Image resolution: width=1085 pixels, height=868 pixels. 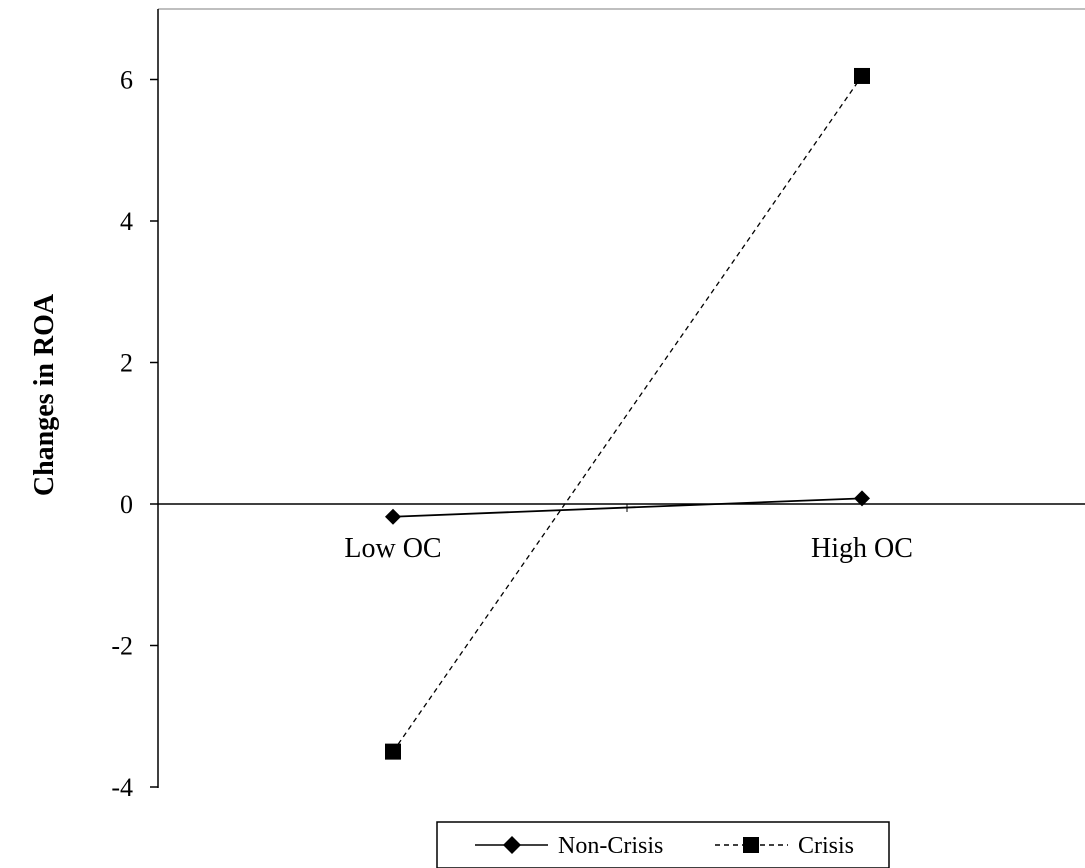 What do you see at coordinates (610, 846) in the screenshot?
I see `legend-label-non-crisis: Non-Crisis` at bounding box center [610, 846].